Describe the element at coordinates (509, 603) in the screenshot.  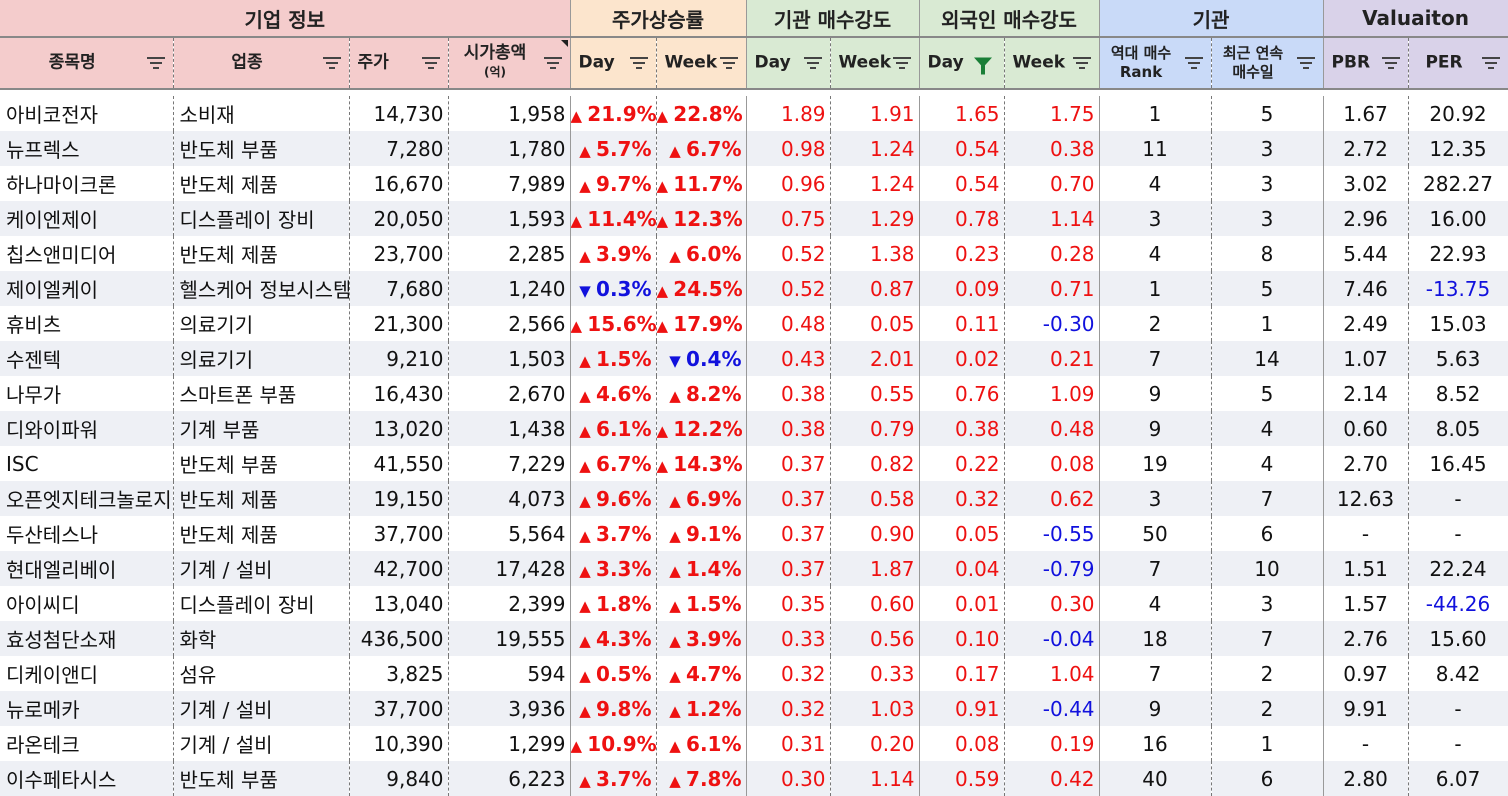
I see `market-cap-cell: 2,399` at that location.